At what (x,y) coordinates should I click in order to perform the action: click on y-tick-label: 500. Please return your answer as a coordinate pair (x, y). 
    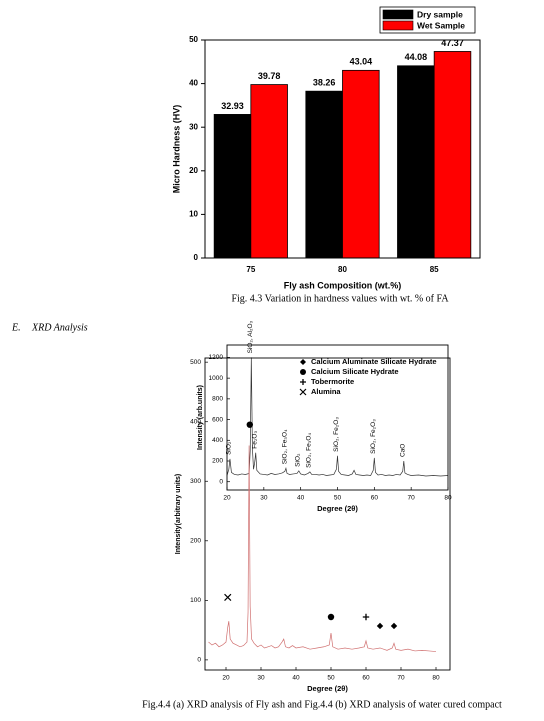
    Looking at the image, I should click on (195, 362).